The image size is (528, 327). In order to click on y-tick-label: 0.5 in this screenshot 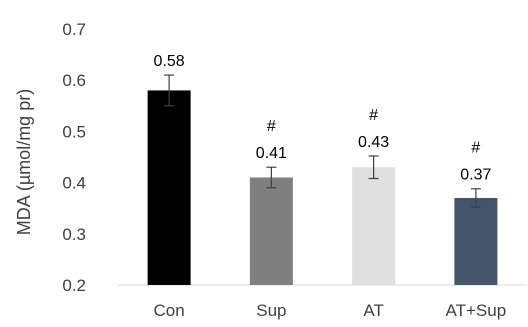, I will do `click(74, 131)`.